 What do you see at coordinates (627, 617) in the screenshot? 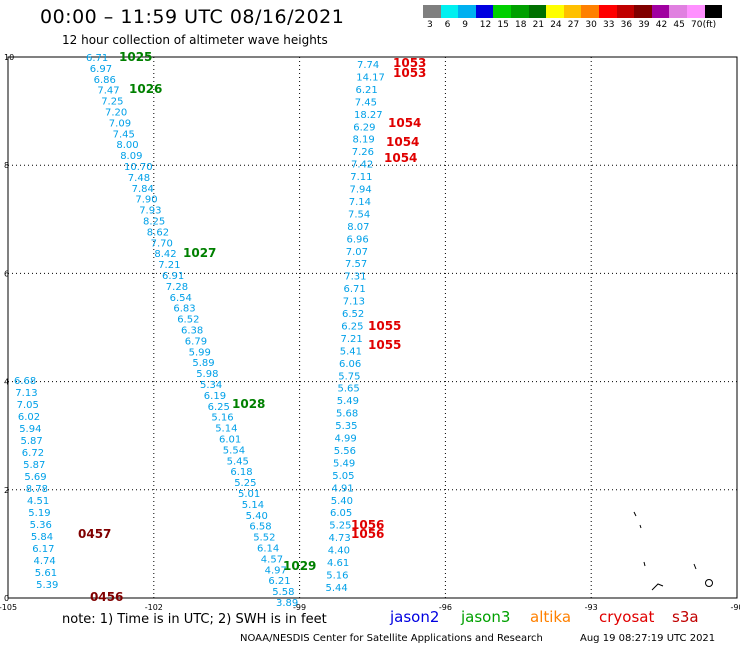
I see `satellite-cryosat-label: cryosat` at bounding box center [627, 617].